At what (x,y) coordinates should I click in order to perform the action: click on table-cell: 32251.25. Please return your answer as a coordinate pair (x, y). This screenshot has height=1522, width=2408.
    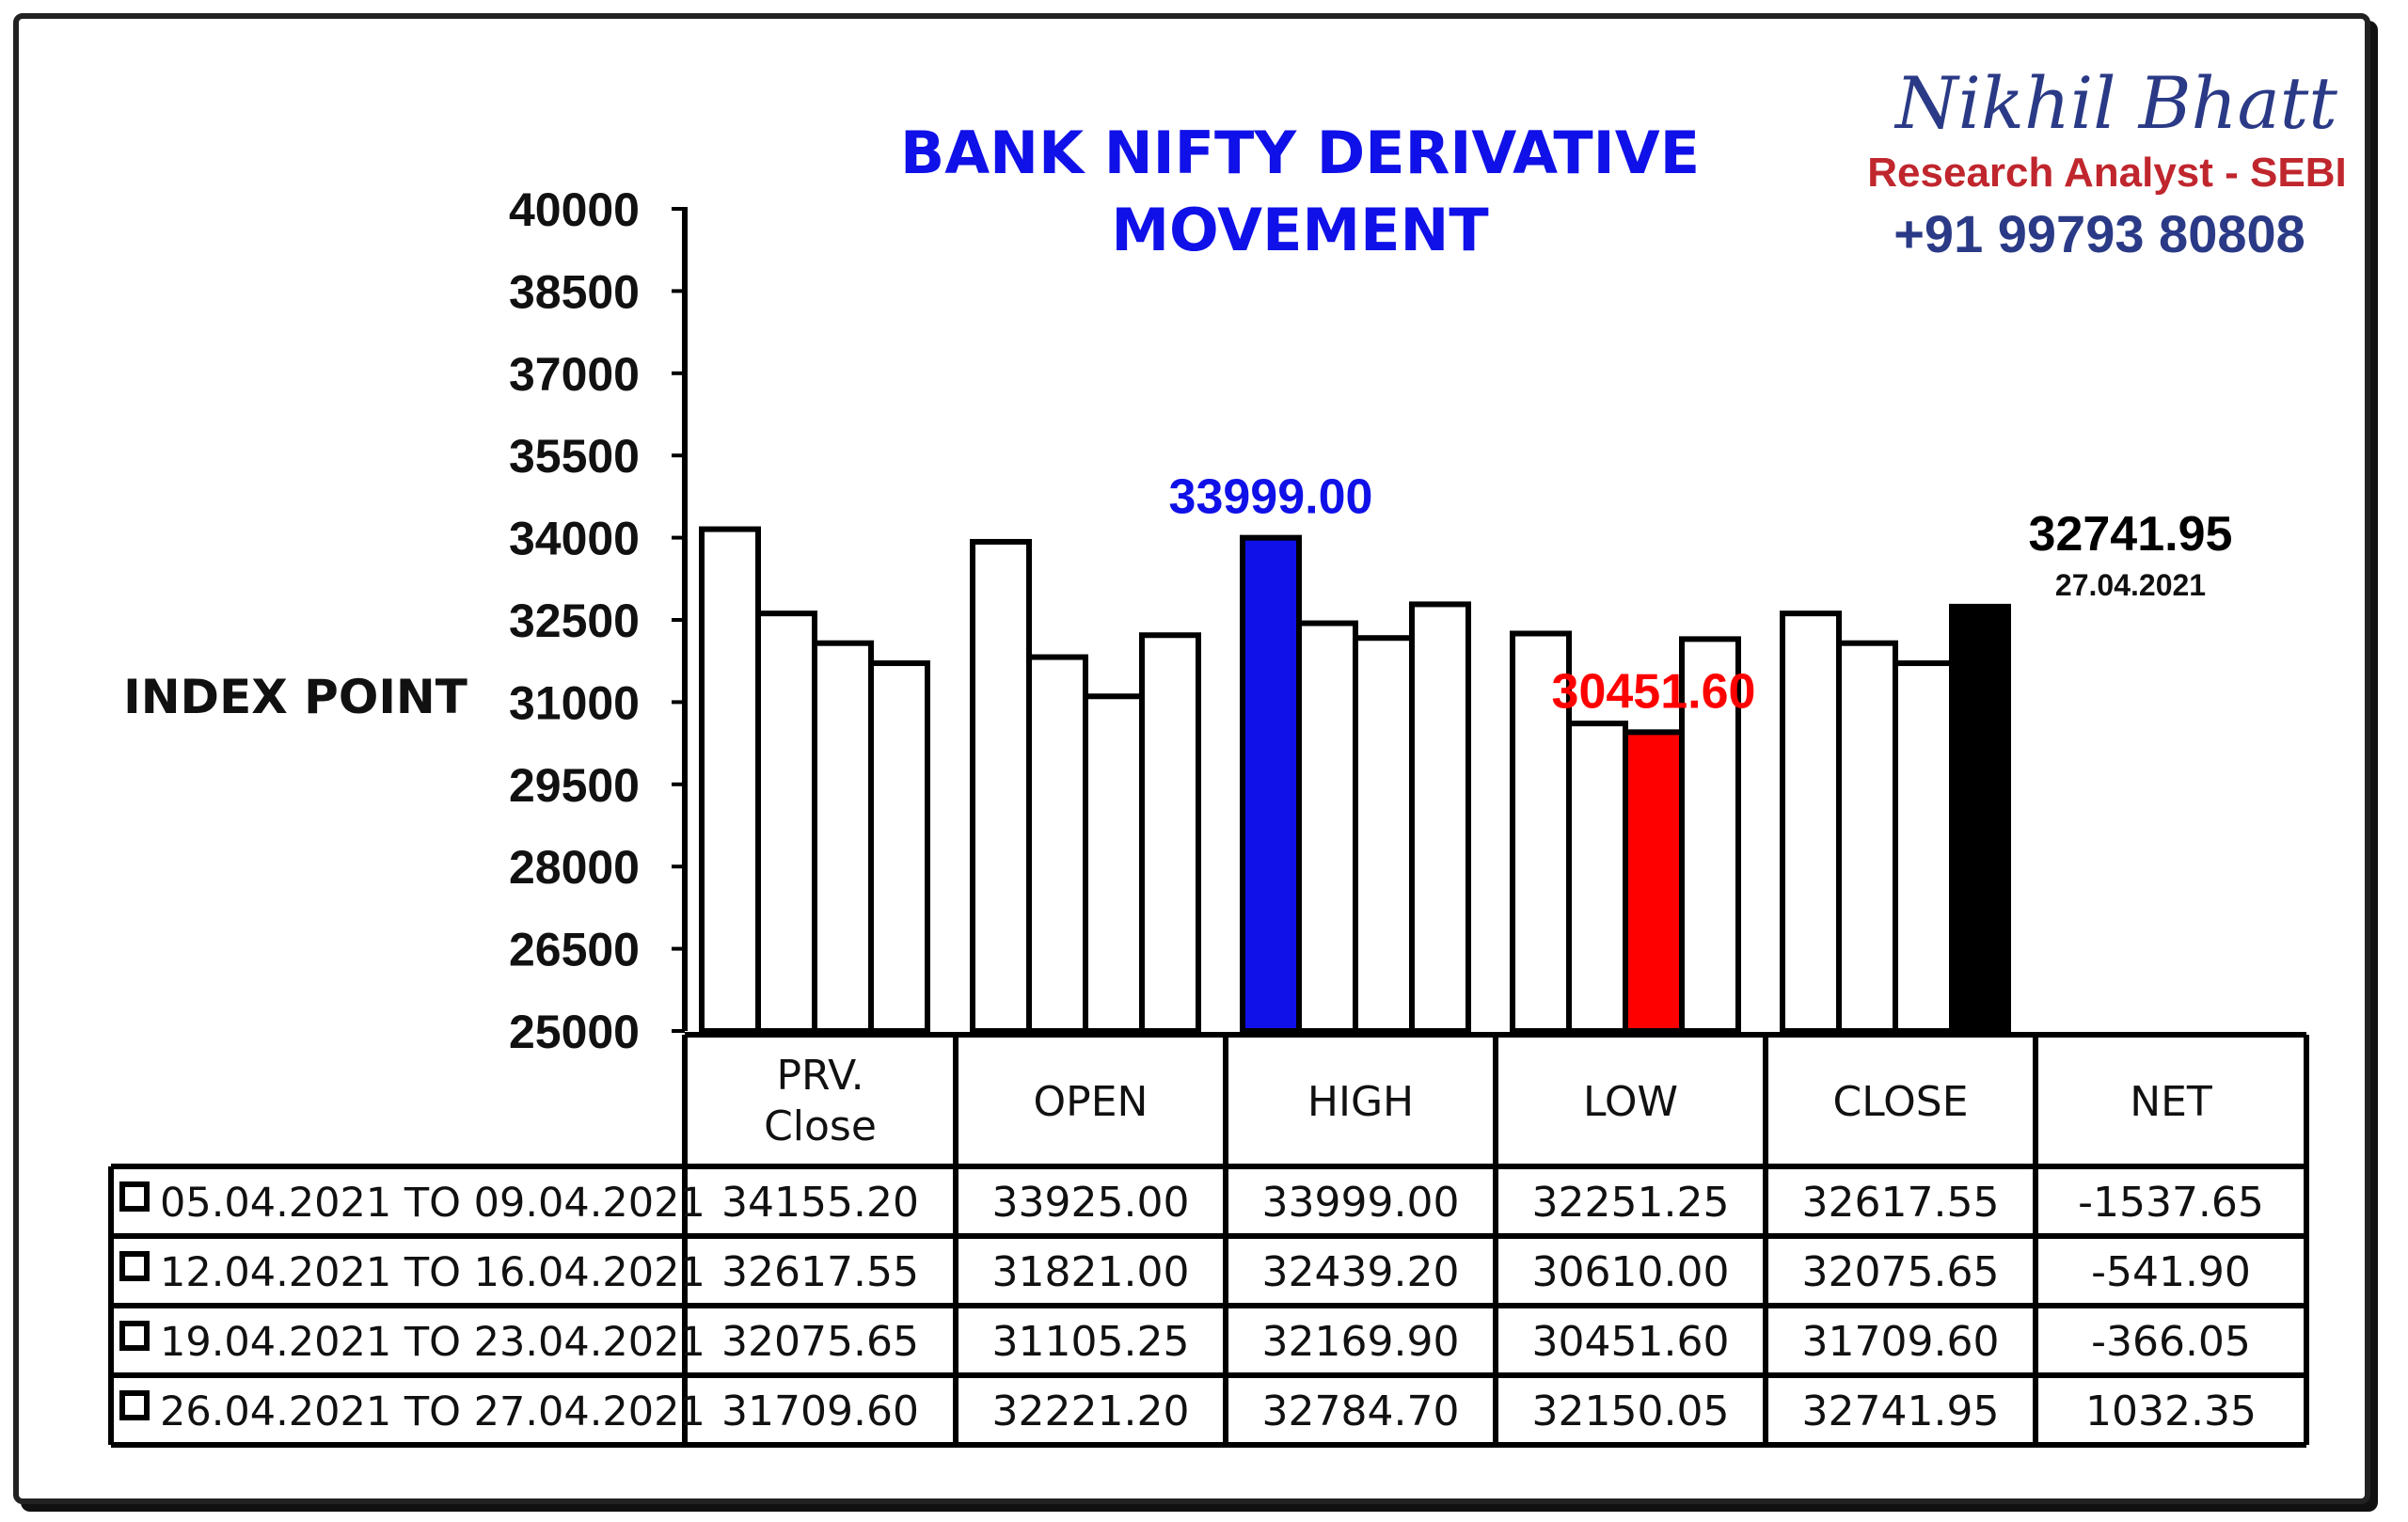
    Looking at the image, I should click on (1631, 1203).